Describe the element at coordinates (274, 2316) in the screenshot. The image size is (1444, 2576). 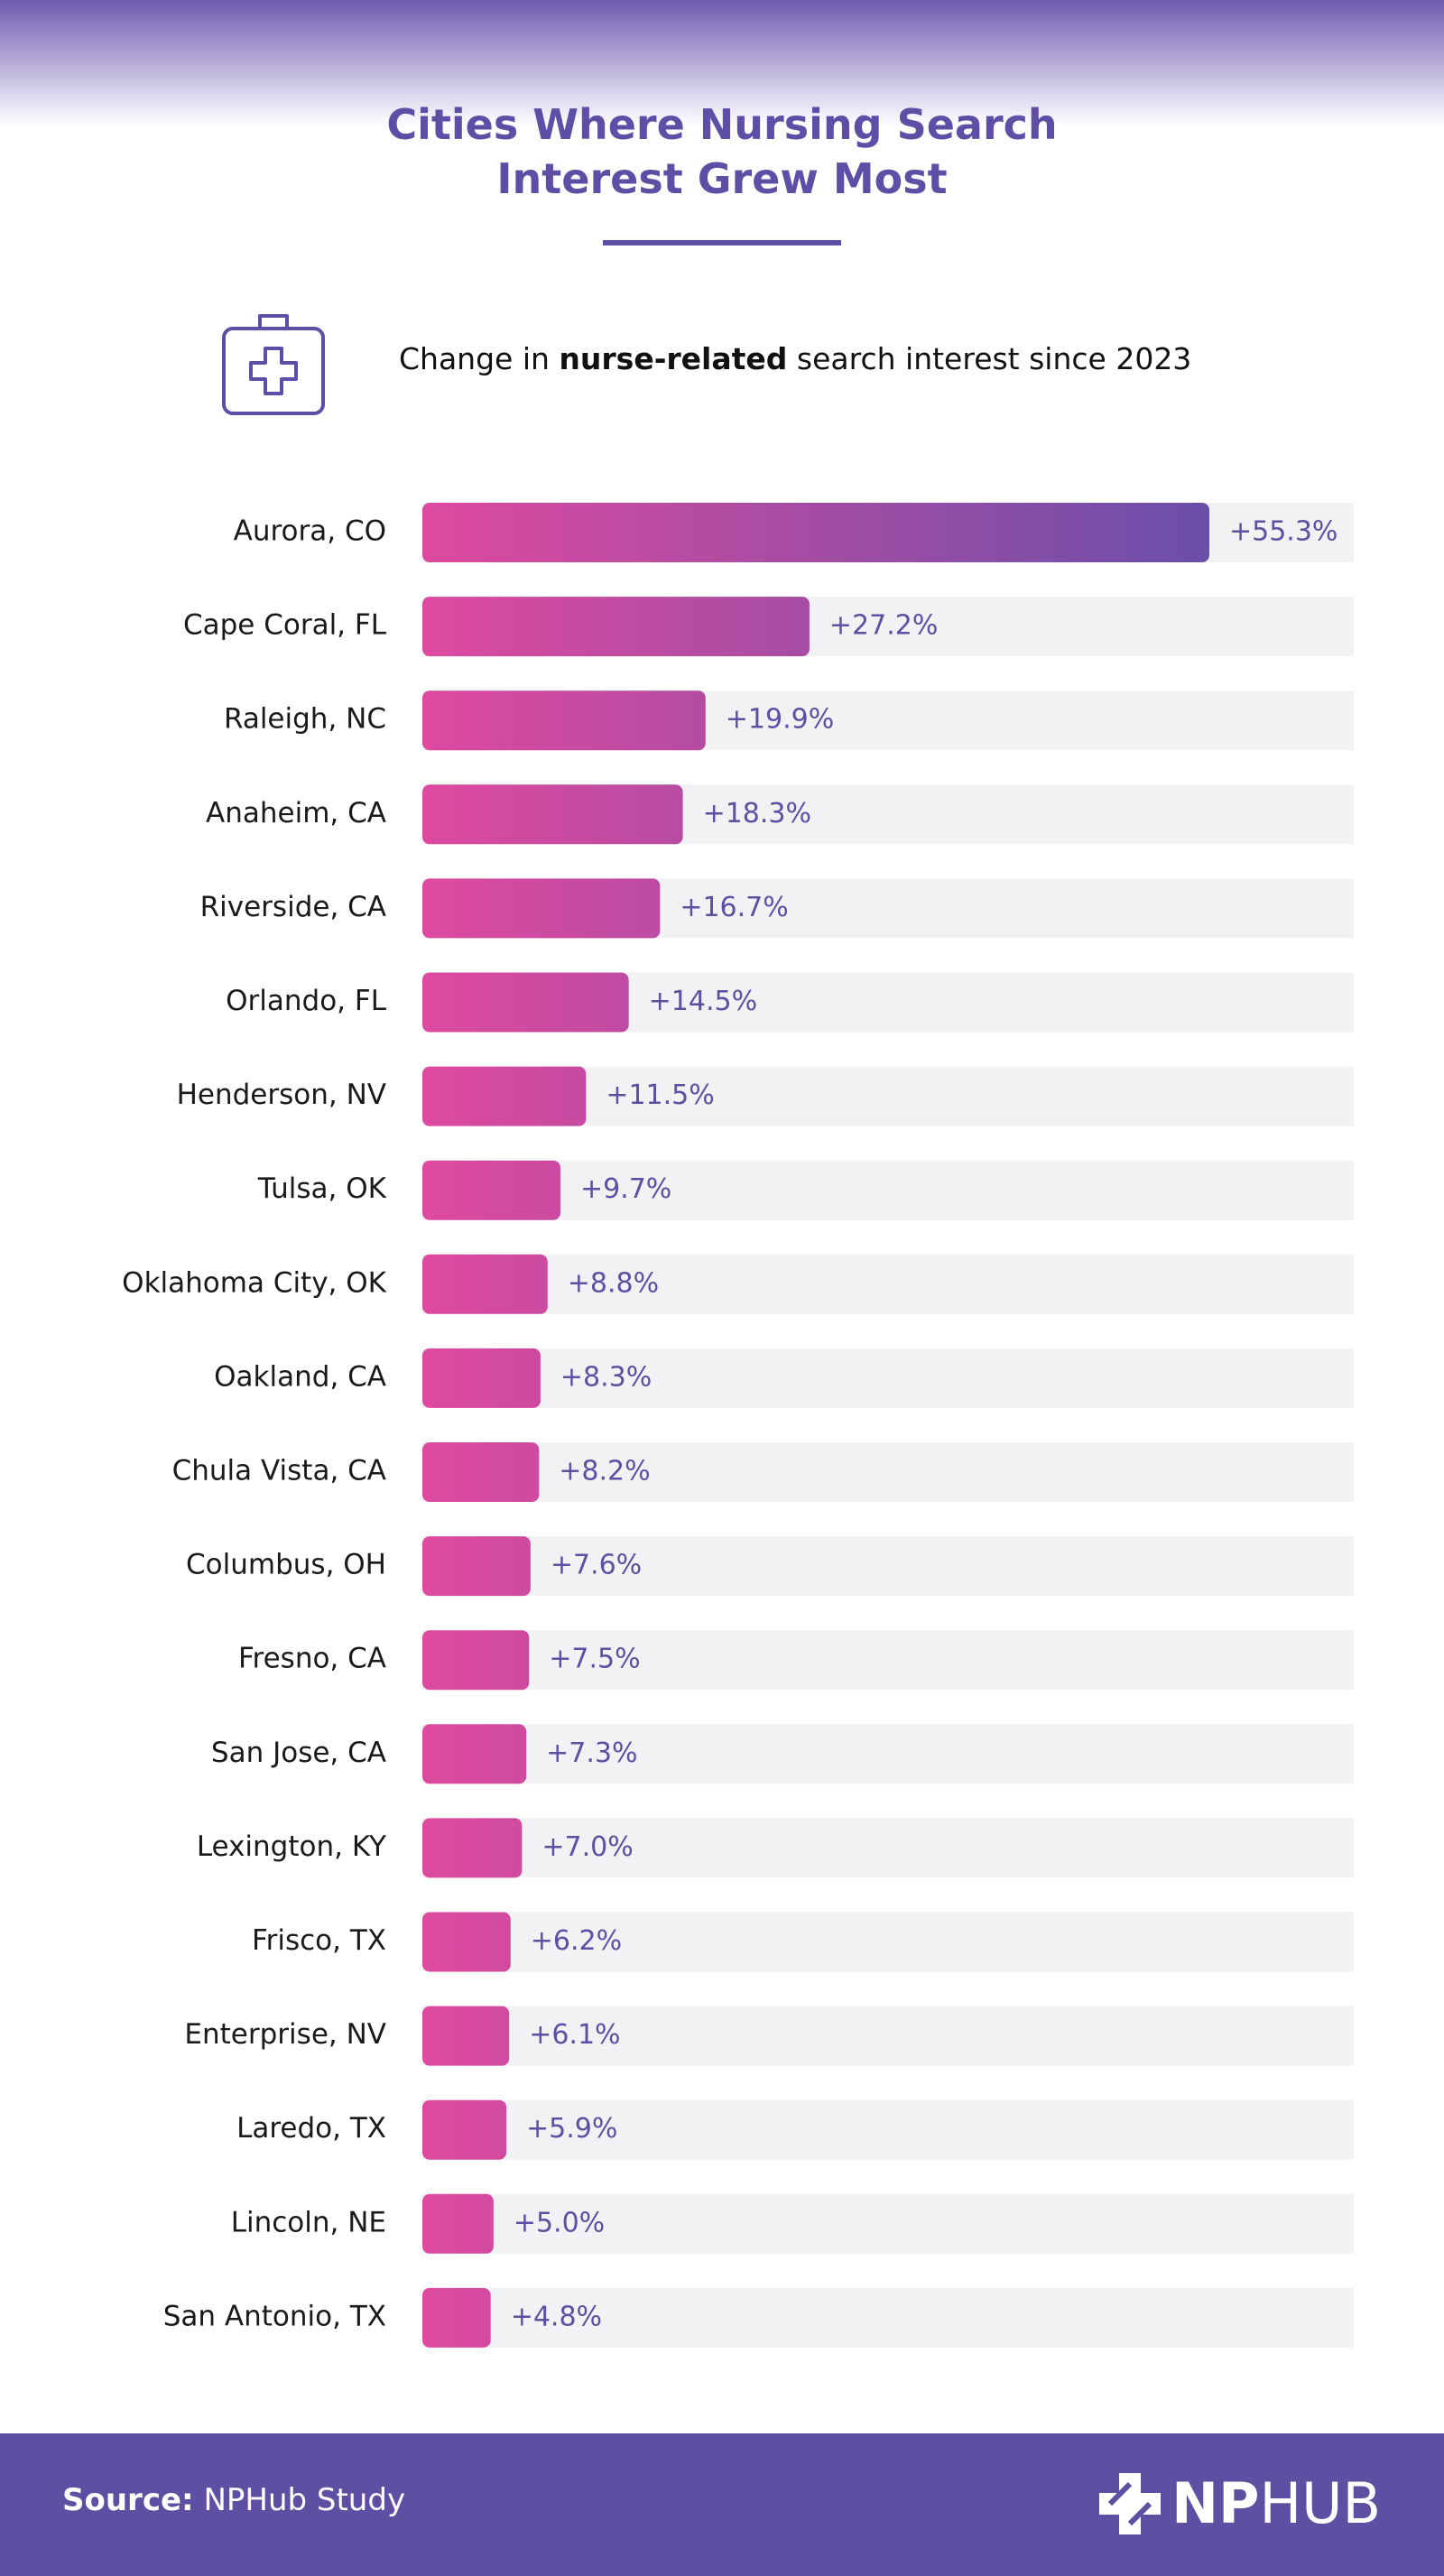
I see `category-label: San Antonio, TX` at that location.